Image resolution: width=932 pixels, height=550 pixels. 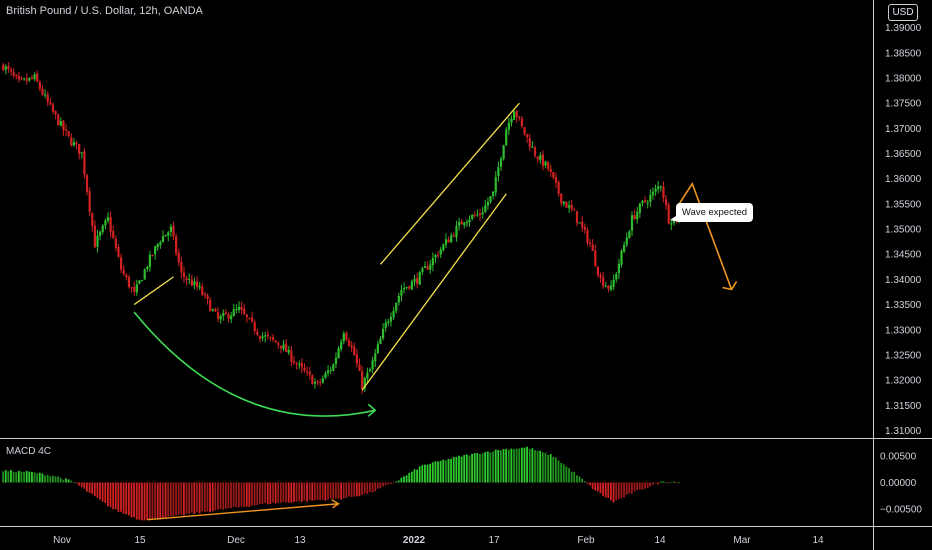 I want to click on time-tick-label: Nov, so click(x=62, y=540).